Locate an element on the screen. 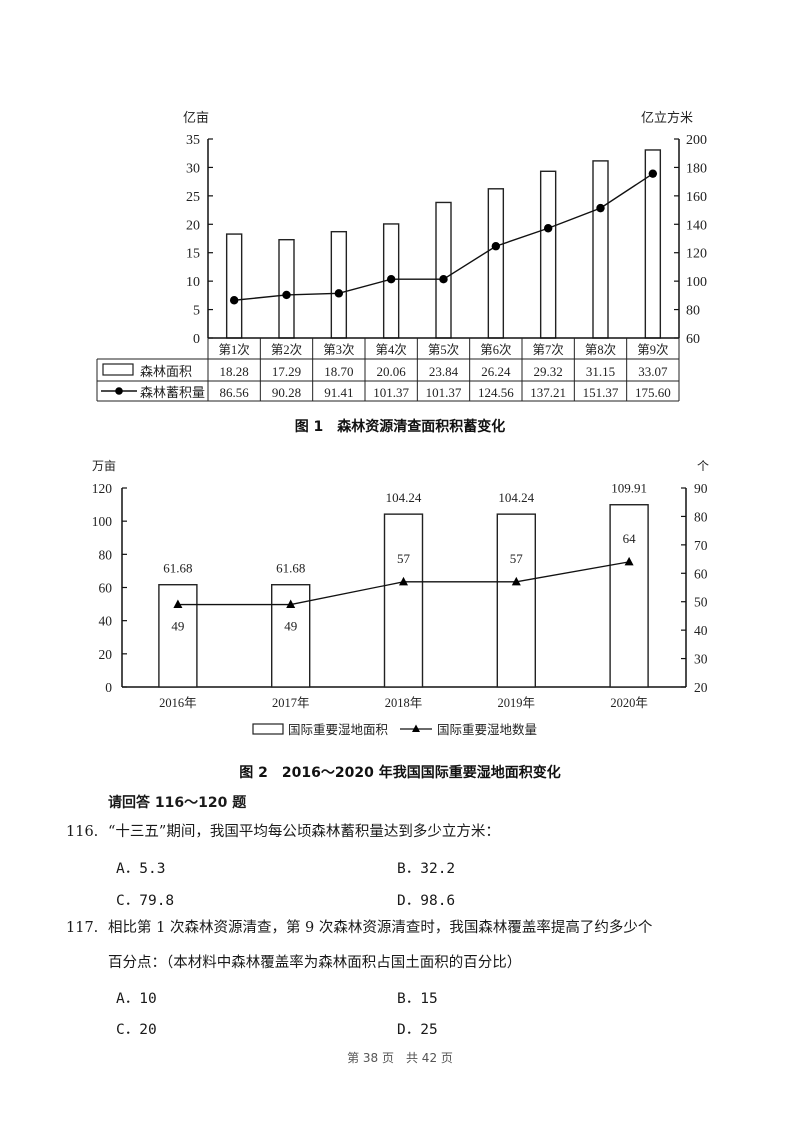  left-axis-unit: 万亩 is located at coordinates (104, 465).